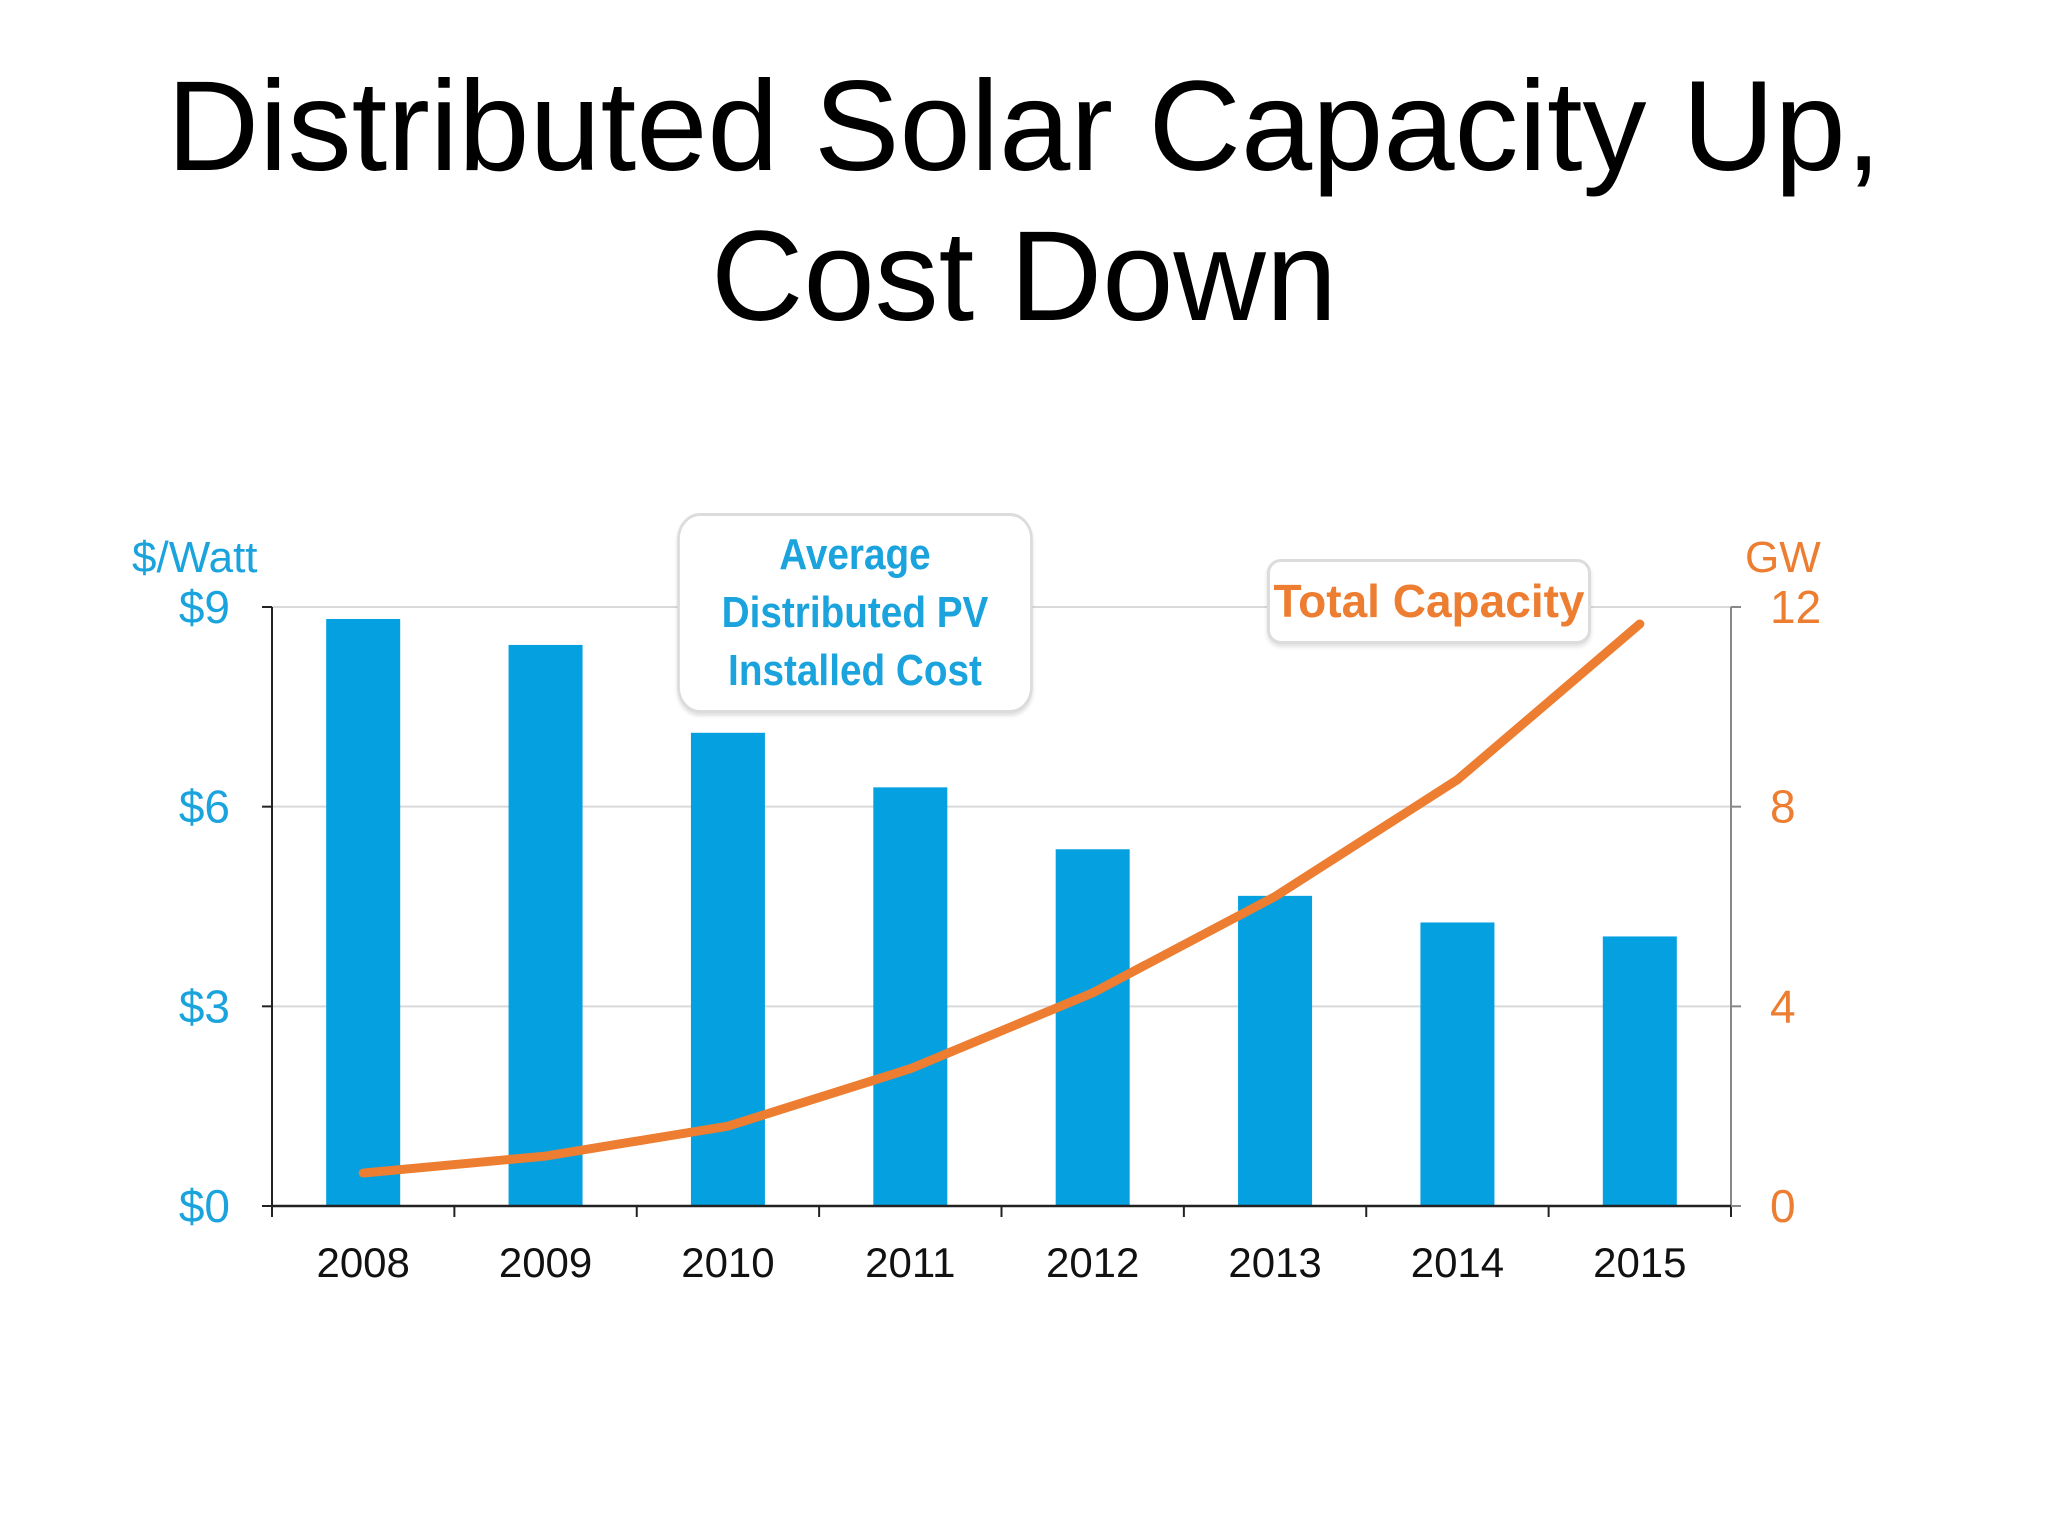 The height and width of the screenshot is (1536, 2048). I want to click on title-line-2: Cost Down, so click(1024, 276).